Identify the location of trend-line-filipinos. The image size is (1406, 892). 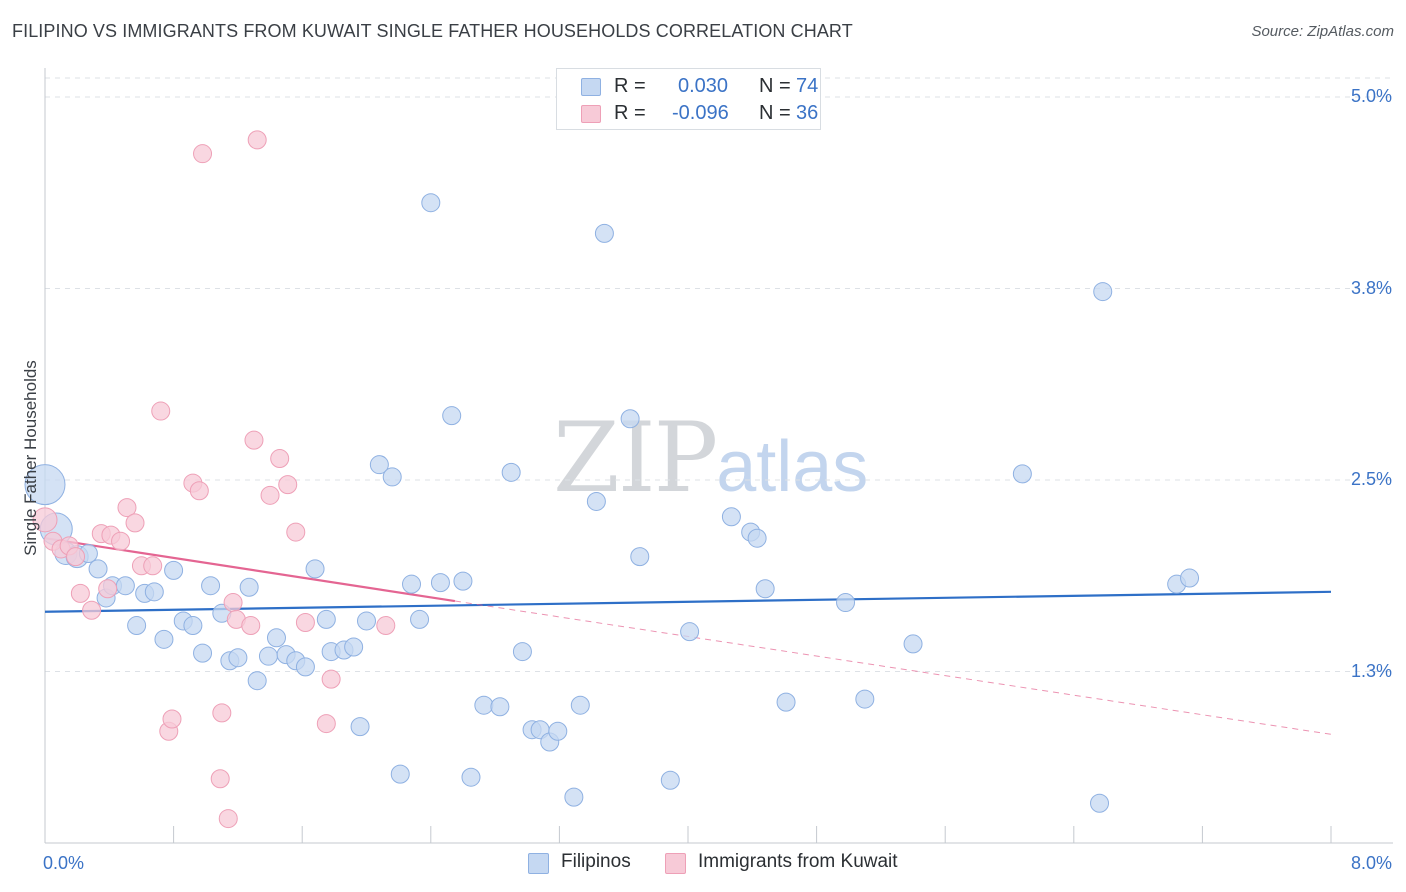
(688, 601).